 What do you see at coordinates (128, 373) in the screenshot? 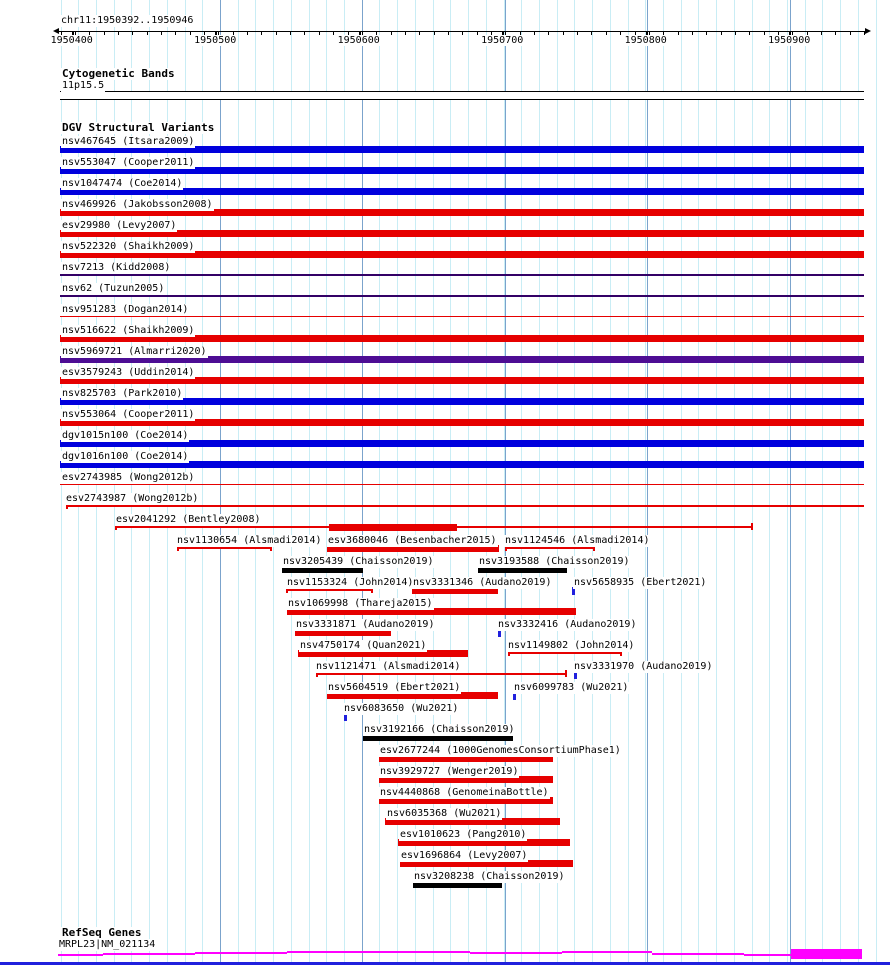
I see `variant-label: esv3579243 (Uddin2014)` at bounding box center [128, 373].